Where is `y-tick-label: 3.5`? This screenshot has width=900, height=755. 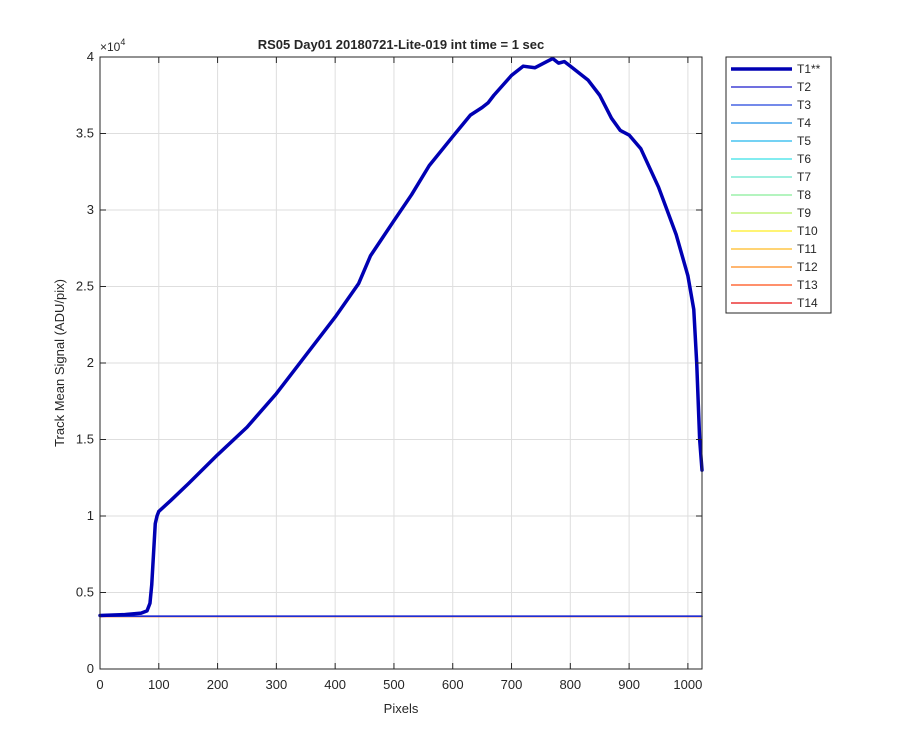
y-tick-label: 3.5 is located at coordinates (85, 133).